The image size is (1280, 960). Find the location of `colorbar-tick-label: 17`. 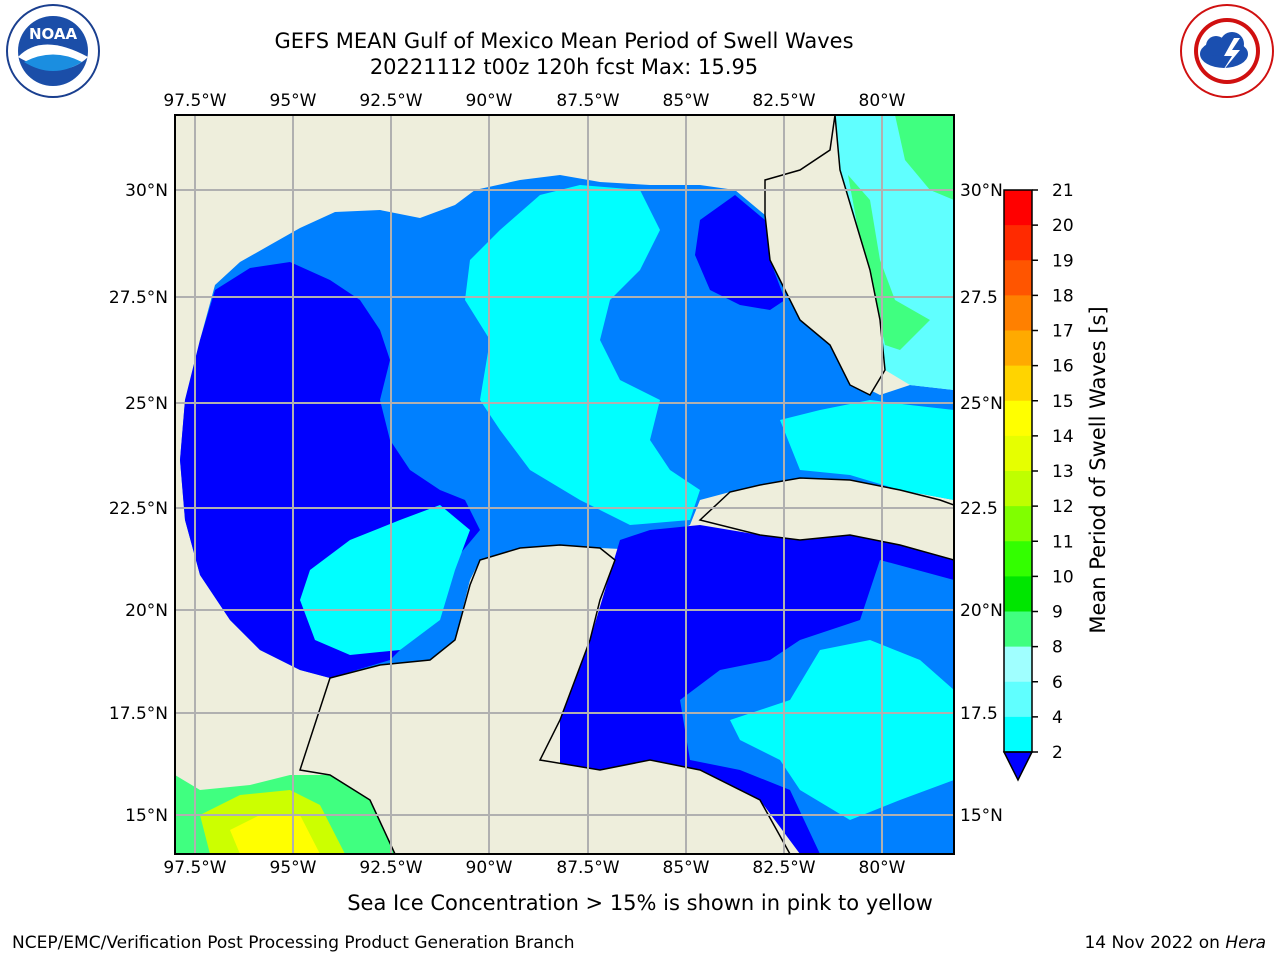

colorbar-tick-label: 17 is located at coordinates (1063, 332).